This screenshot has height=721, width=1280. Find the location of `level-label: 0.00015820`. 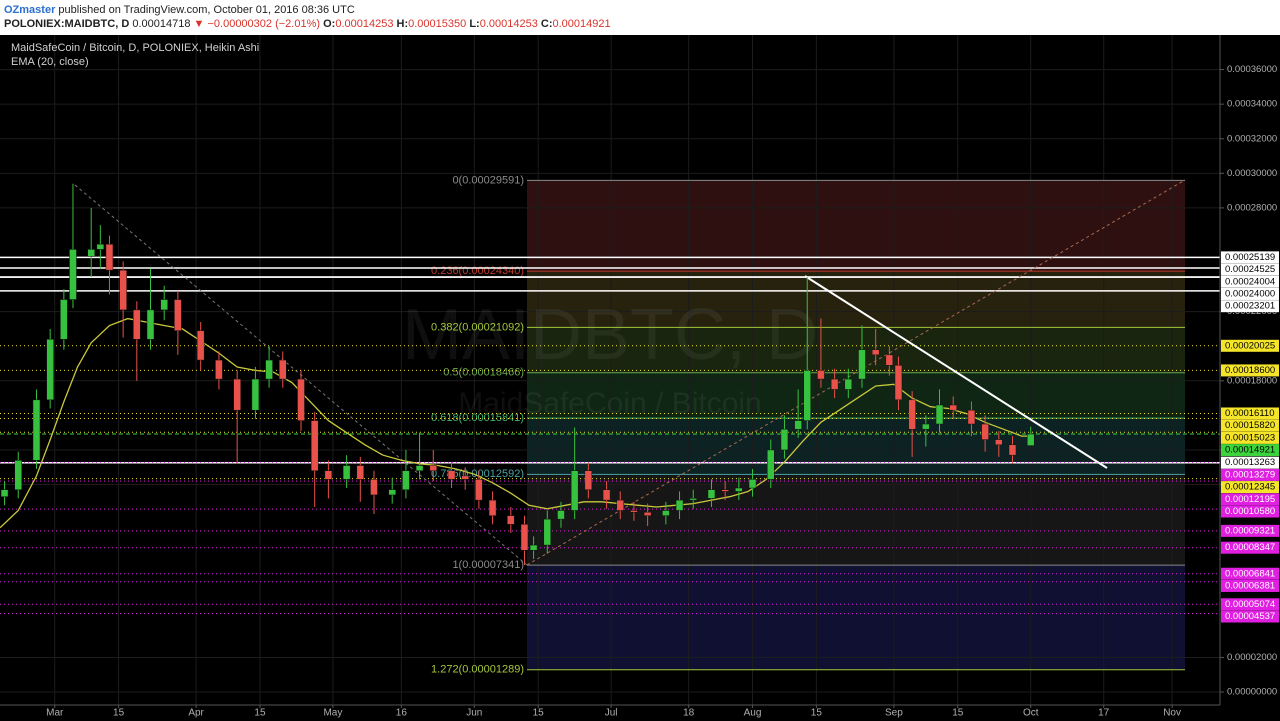

level-label: 0.00015820 is located at coordinates (1250, 425).